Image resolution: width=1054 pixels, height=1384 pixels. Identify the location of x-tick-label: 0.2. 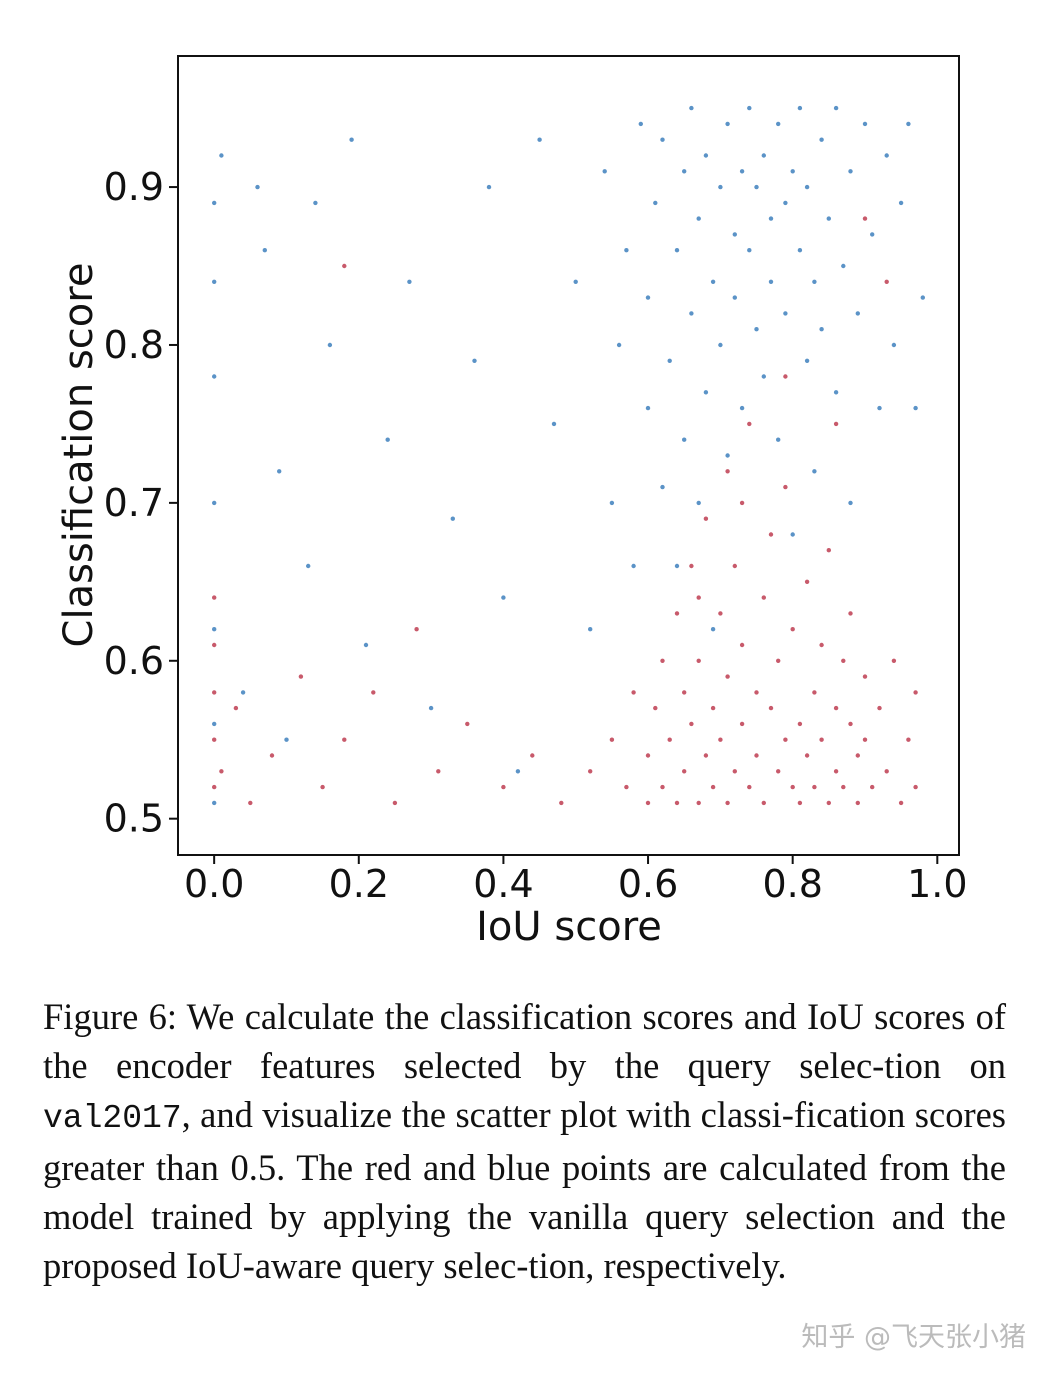
(359, 884).